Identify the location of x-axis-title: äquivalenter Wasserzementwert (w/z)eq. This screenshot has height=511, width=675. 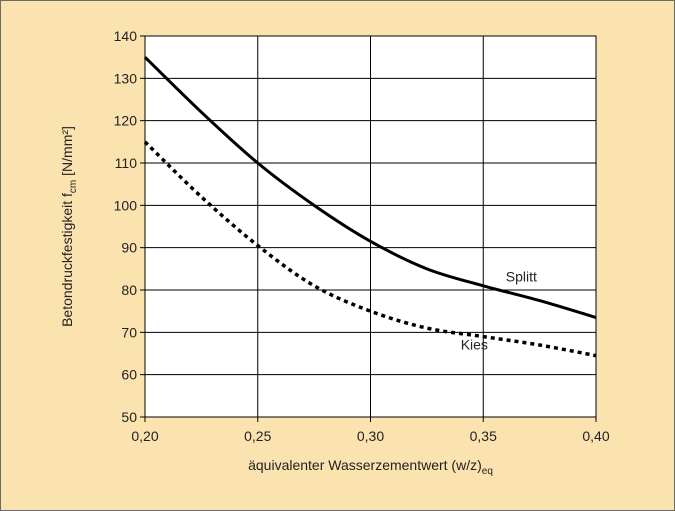
(370, 467).